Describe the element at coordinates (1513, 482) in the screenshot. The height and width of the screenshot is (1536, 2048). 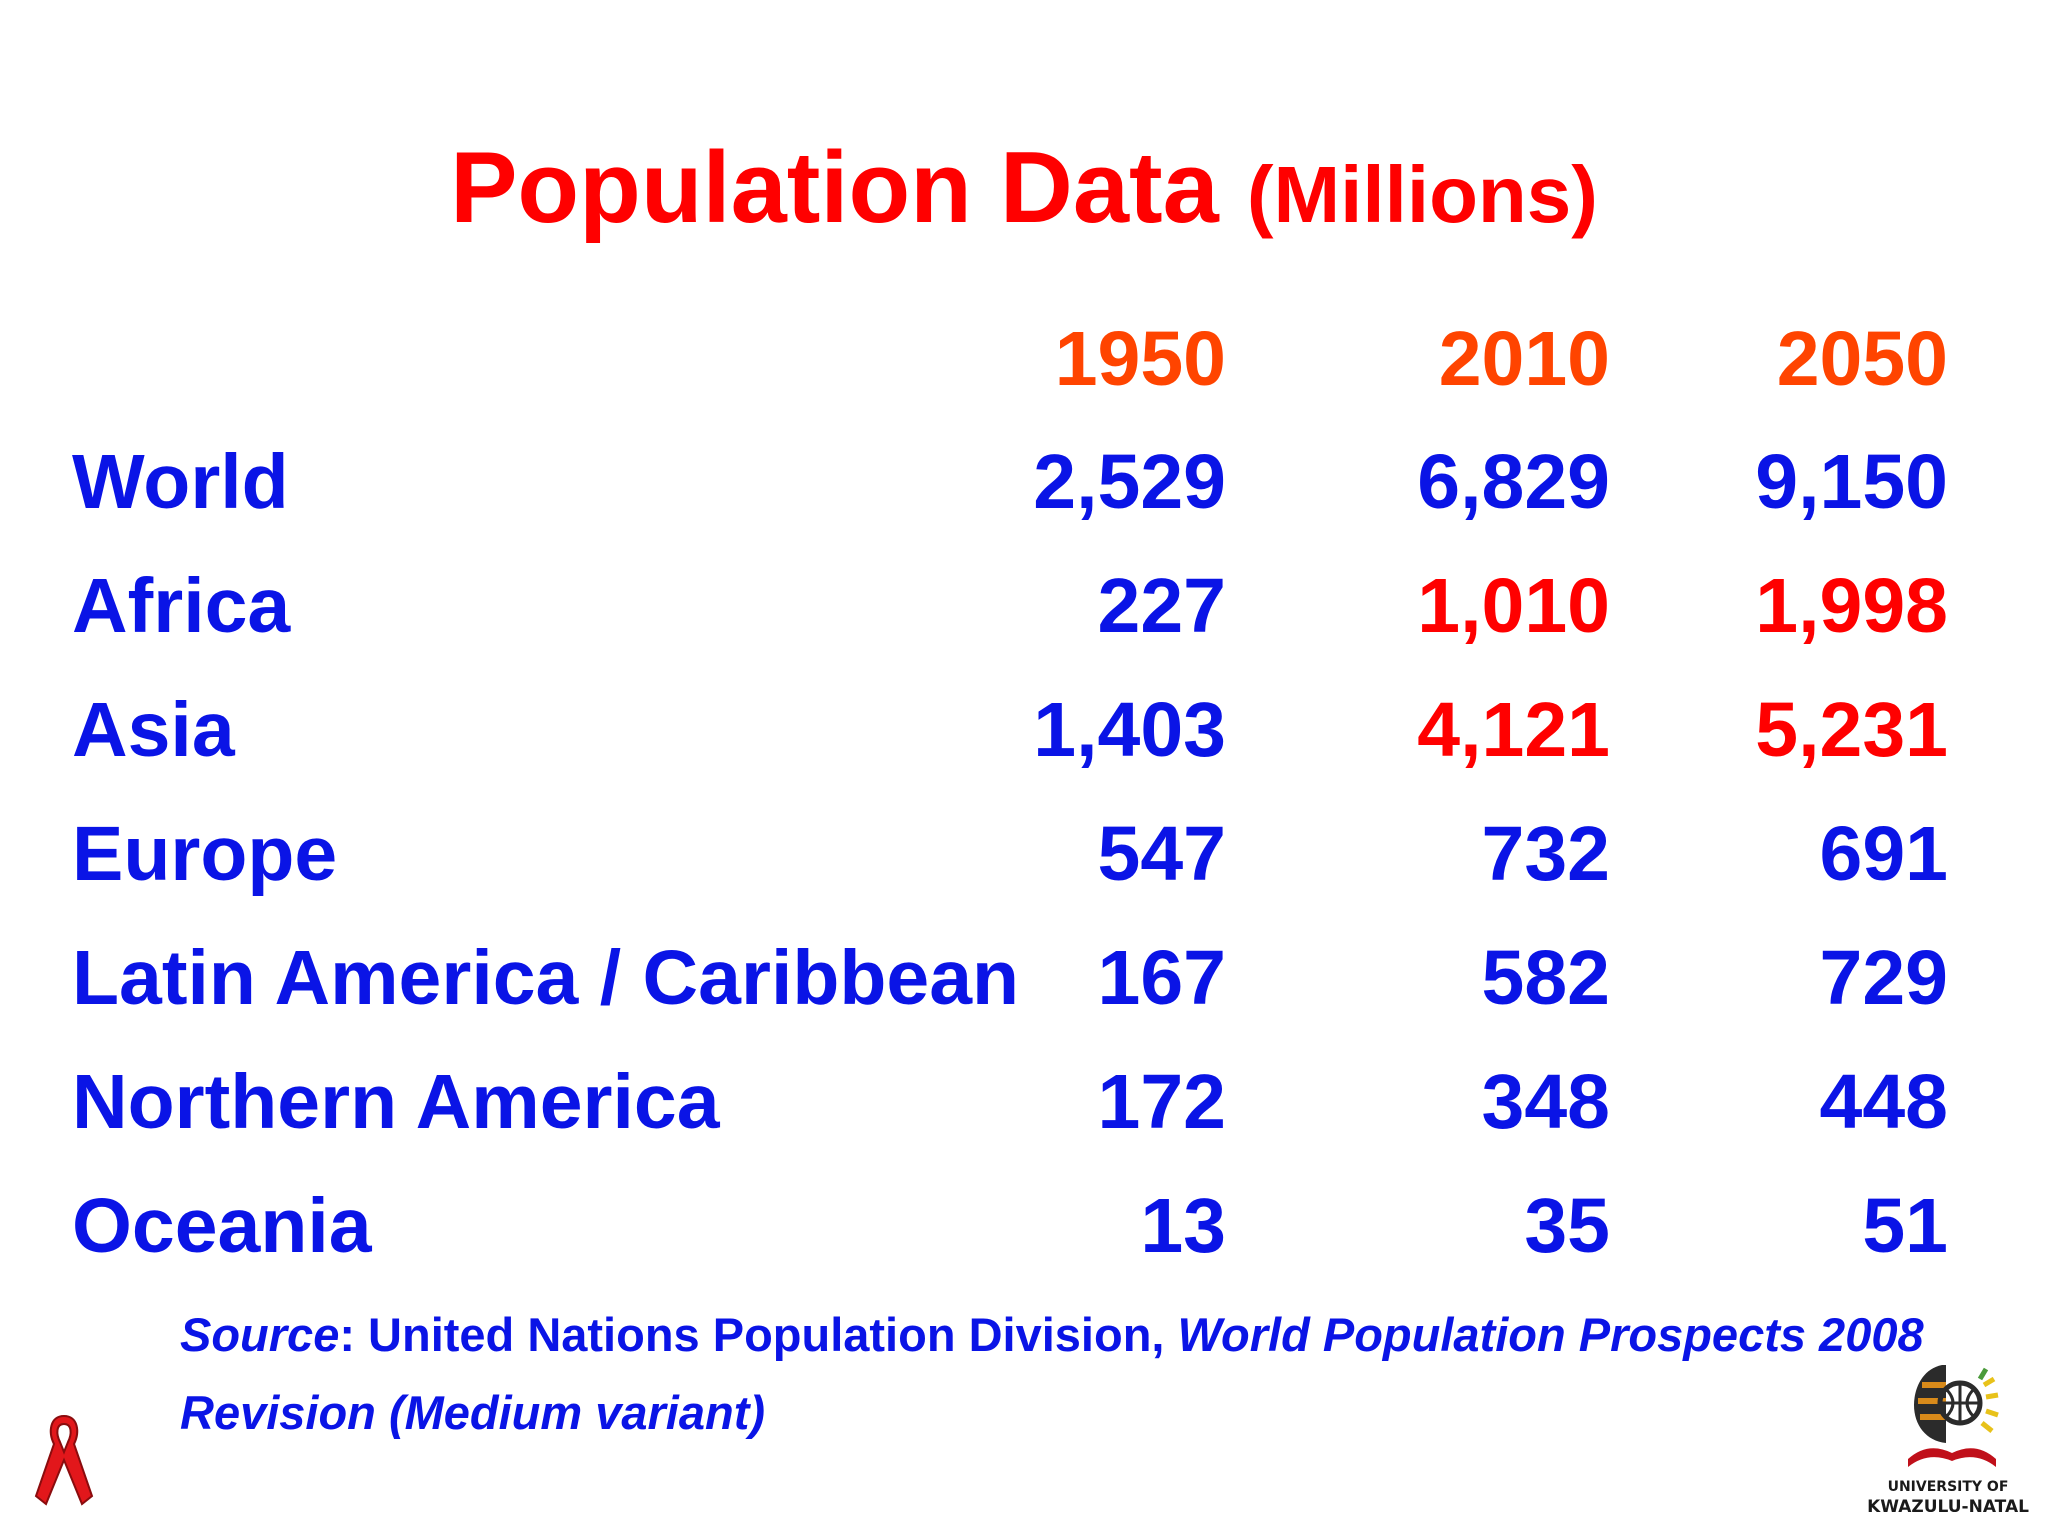
I see `value-2010: 6,829` at that location.